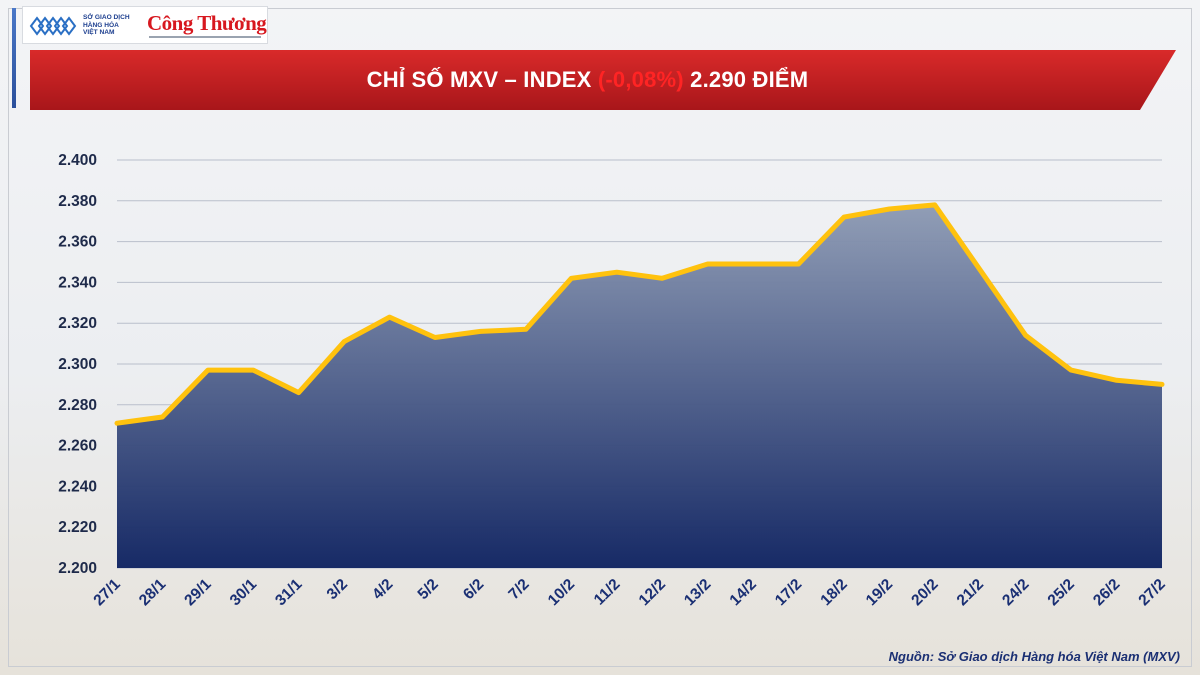 The image size is (1200, 675). I want to click on x-tick-label: 27/2, so click(1151, 592).